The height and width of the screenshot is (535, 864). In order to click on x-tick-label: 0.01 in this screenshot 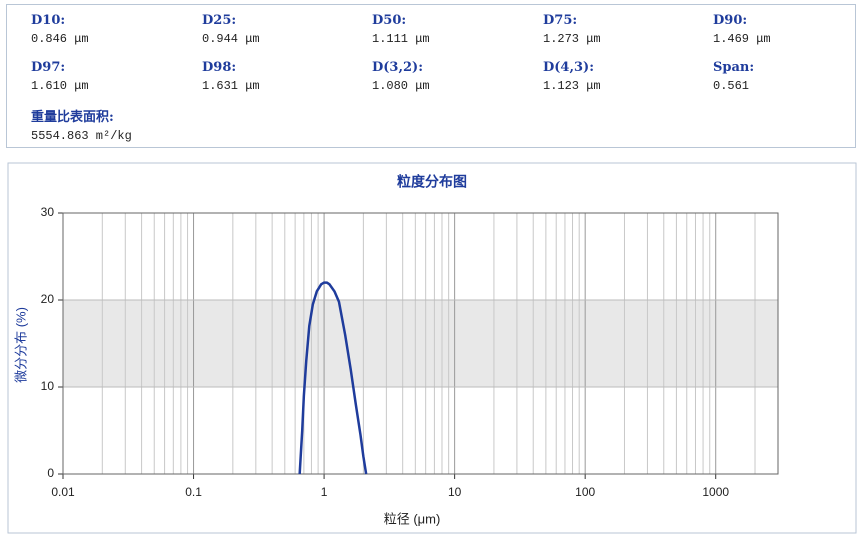, I will do `click(63, 492)`.